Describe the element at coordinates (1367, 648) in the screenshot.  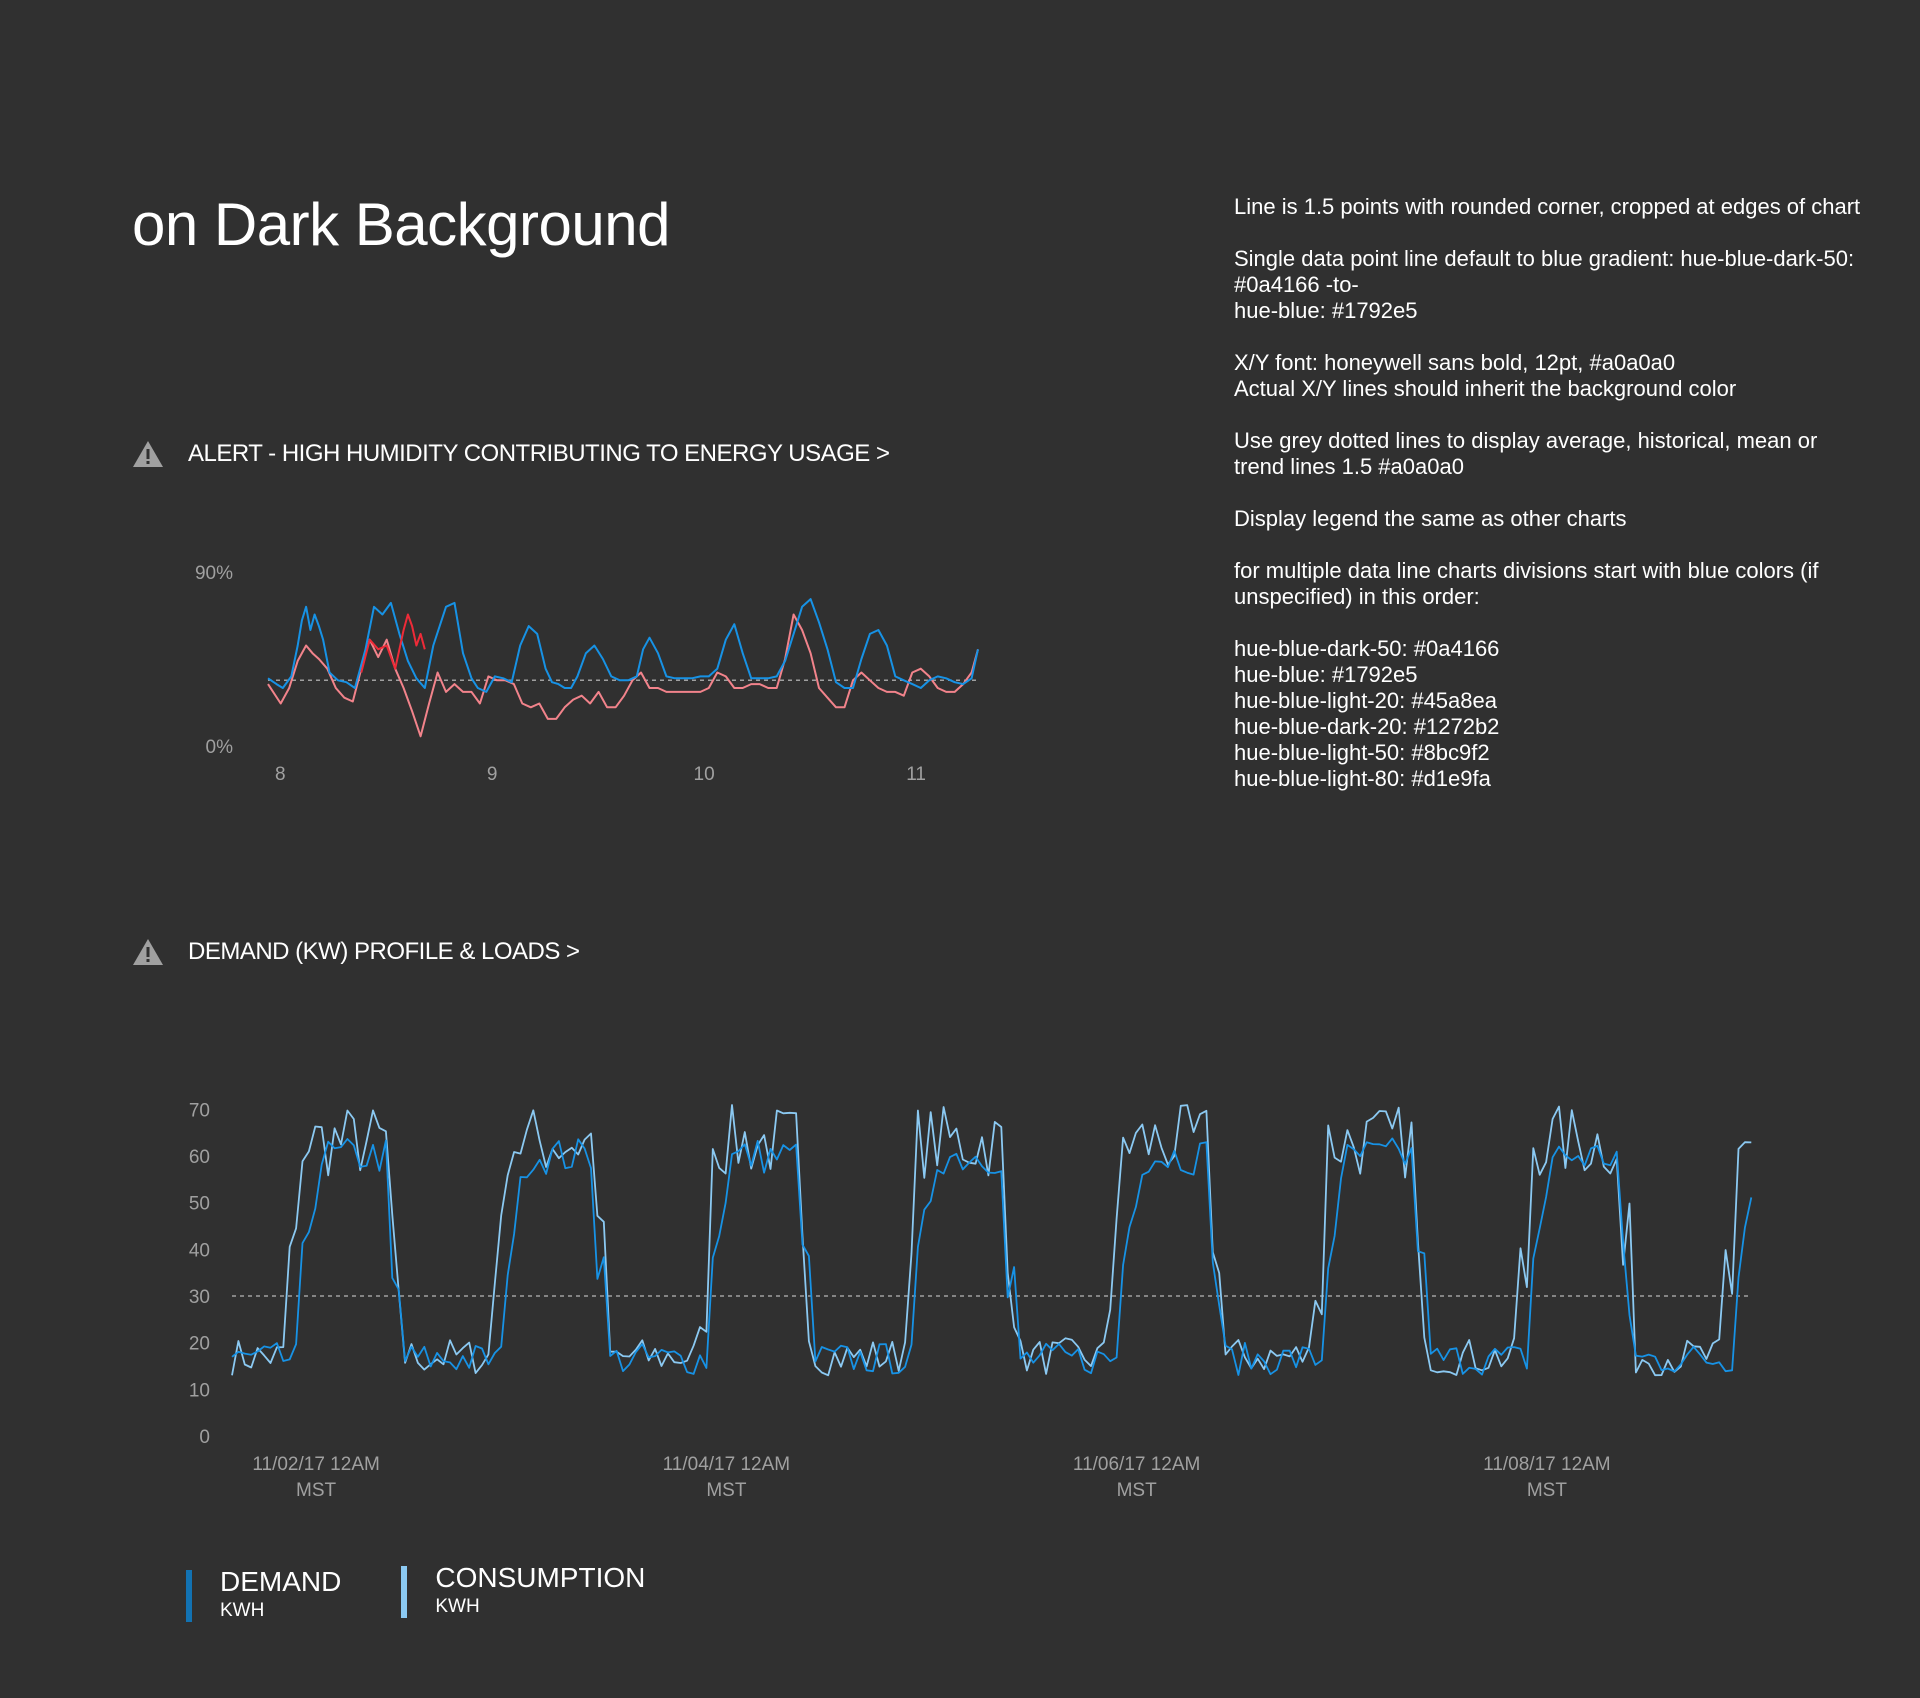
I see `swatch-item: hue-blue-dark-50: #0a4166` at that location.